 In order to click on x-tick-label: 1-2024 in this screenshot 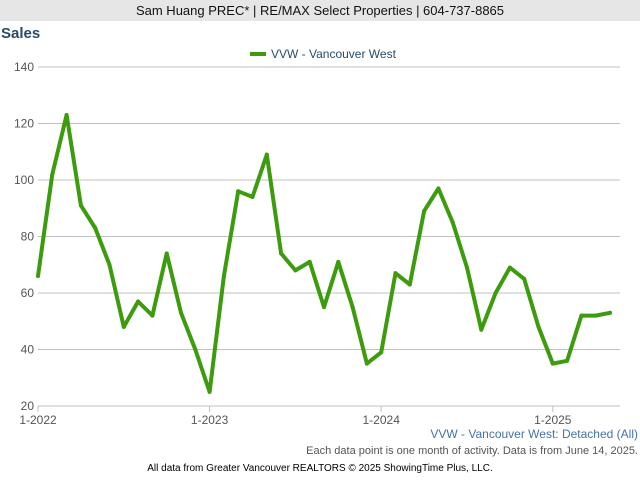, I will do `click(382, 420)`.